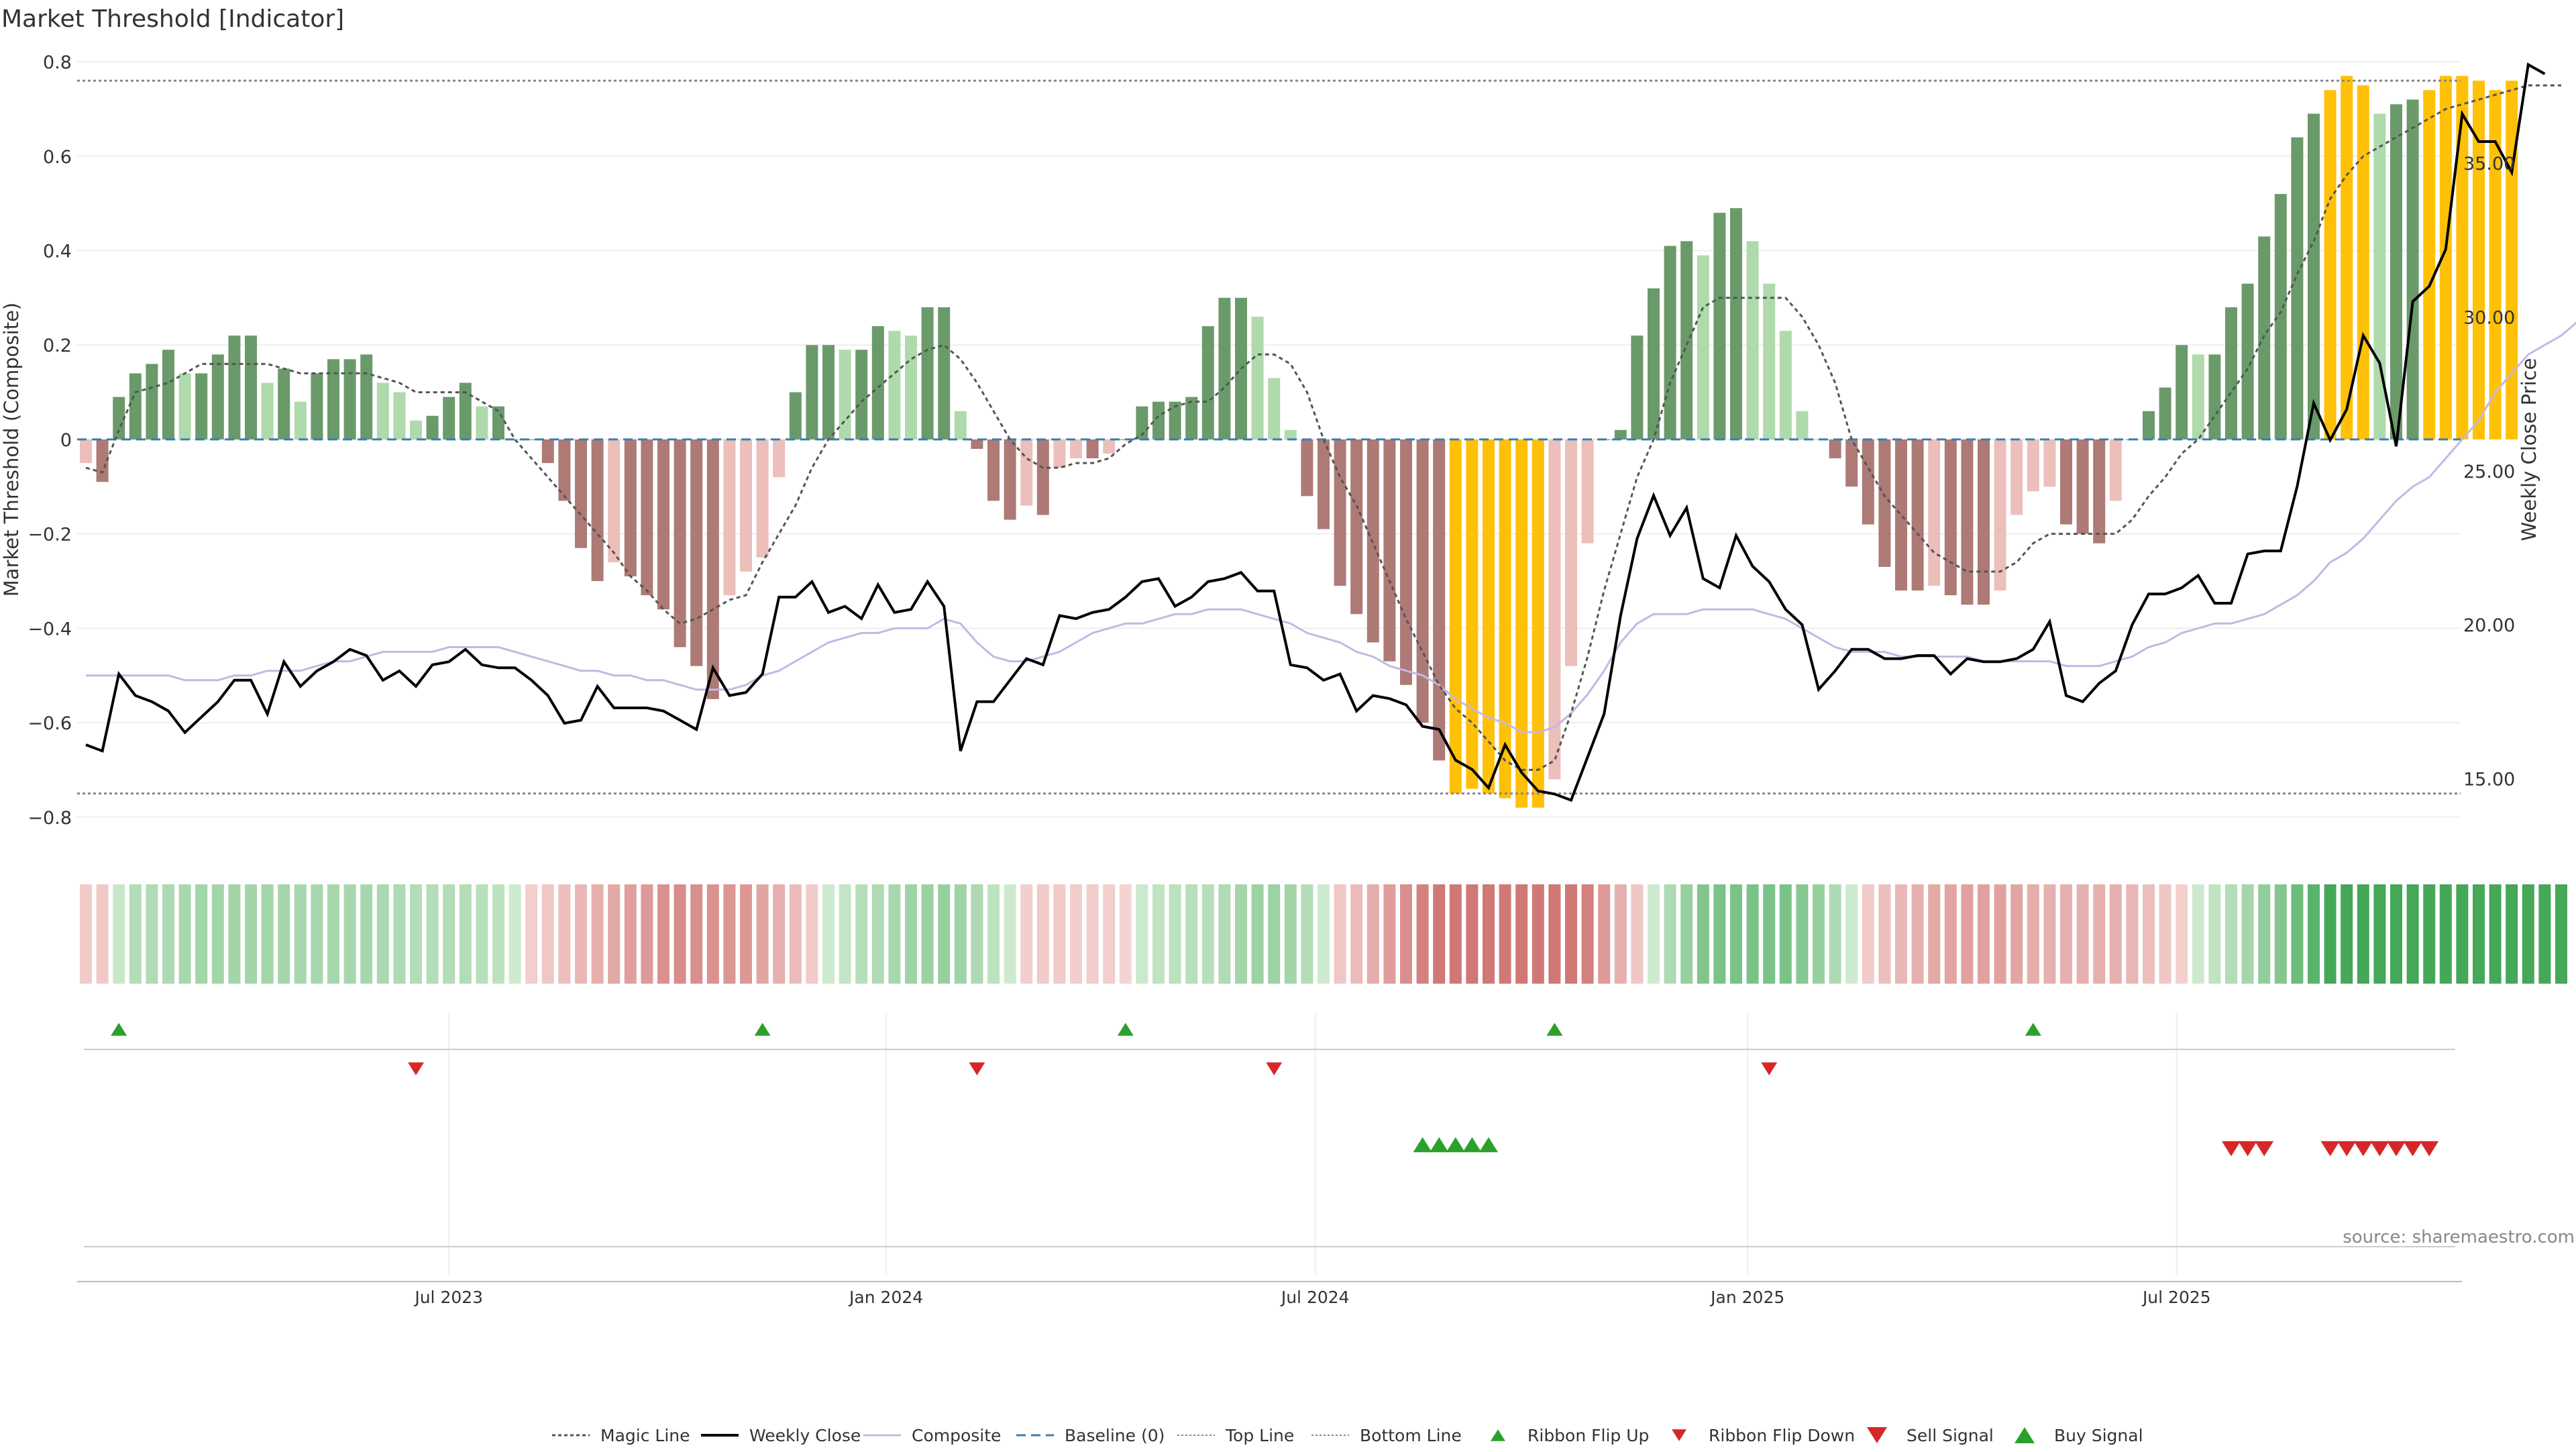  I want to click on legend-item: Composite, so click(932, 1436).